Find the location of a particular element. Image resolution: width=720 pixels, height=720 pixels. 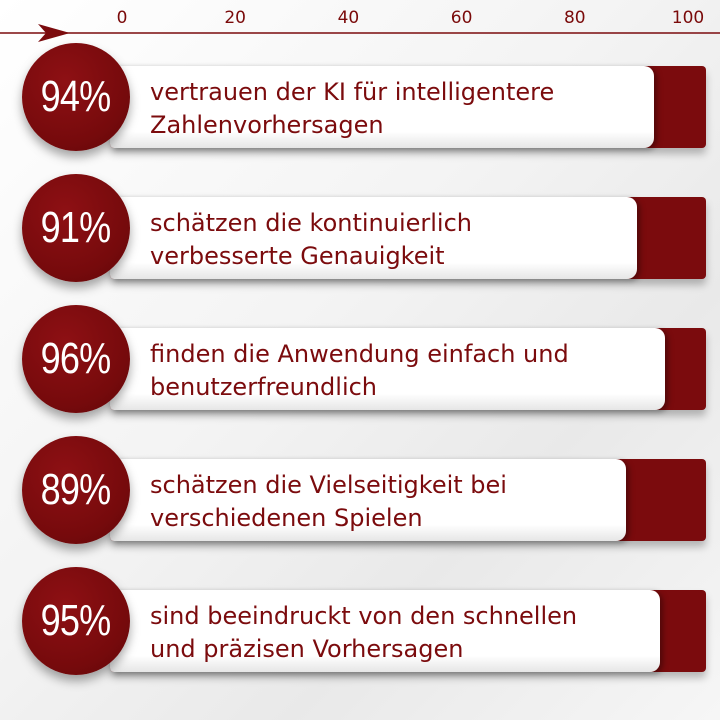

x-tick-label: 40 is located at coordinates (348, 18).